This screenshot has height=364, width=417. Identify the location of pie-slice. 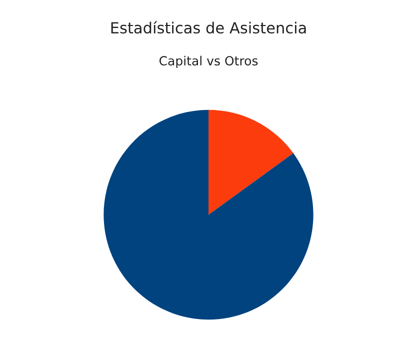
(251, 162).